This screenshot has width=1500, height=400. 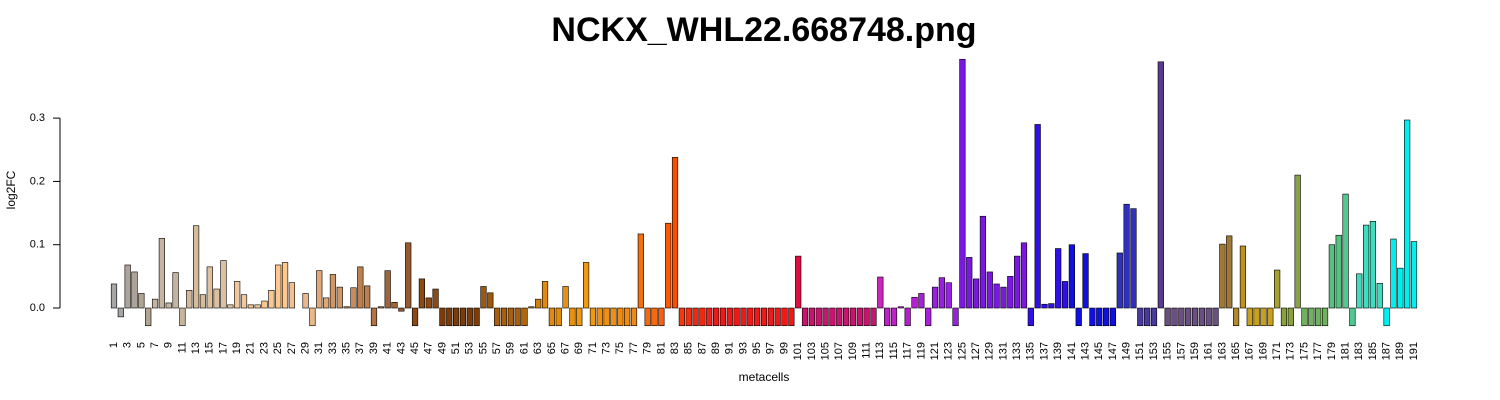 I want to click on x-tick-label: 133, so click(x=1017, y=351).